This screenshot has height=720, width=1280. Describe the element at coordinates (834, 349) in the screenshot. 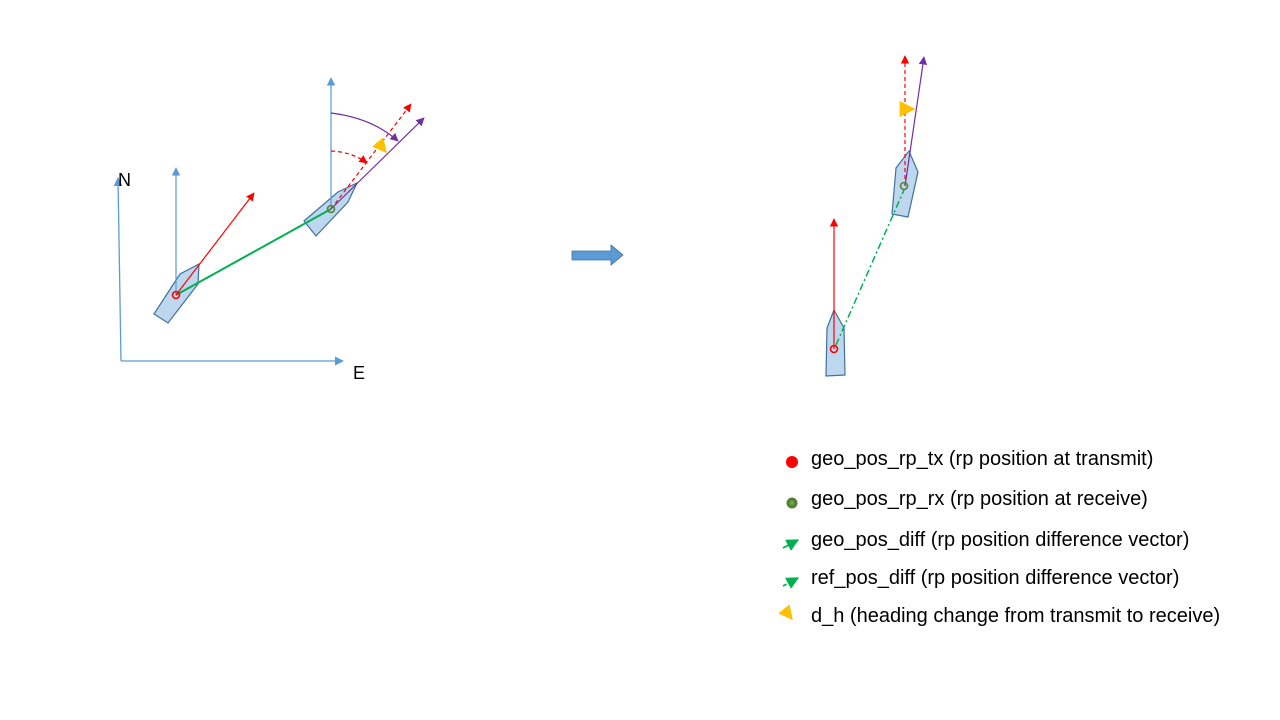

I see `rp-tx-point-ref` at that location.